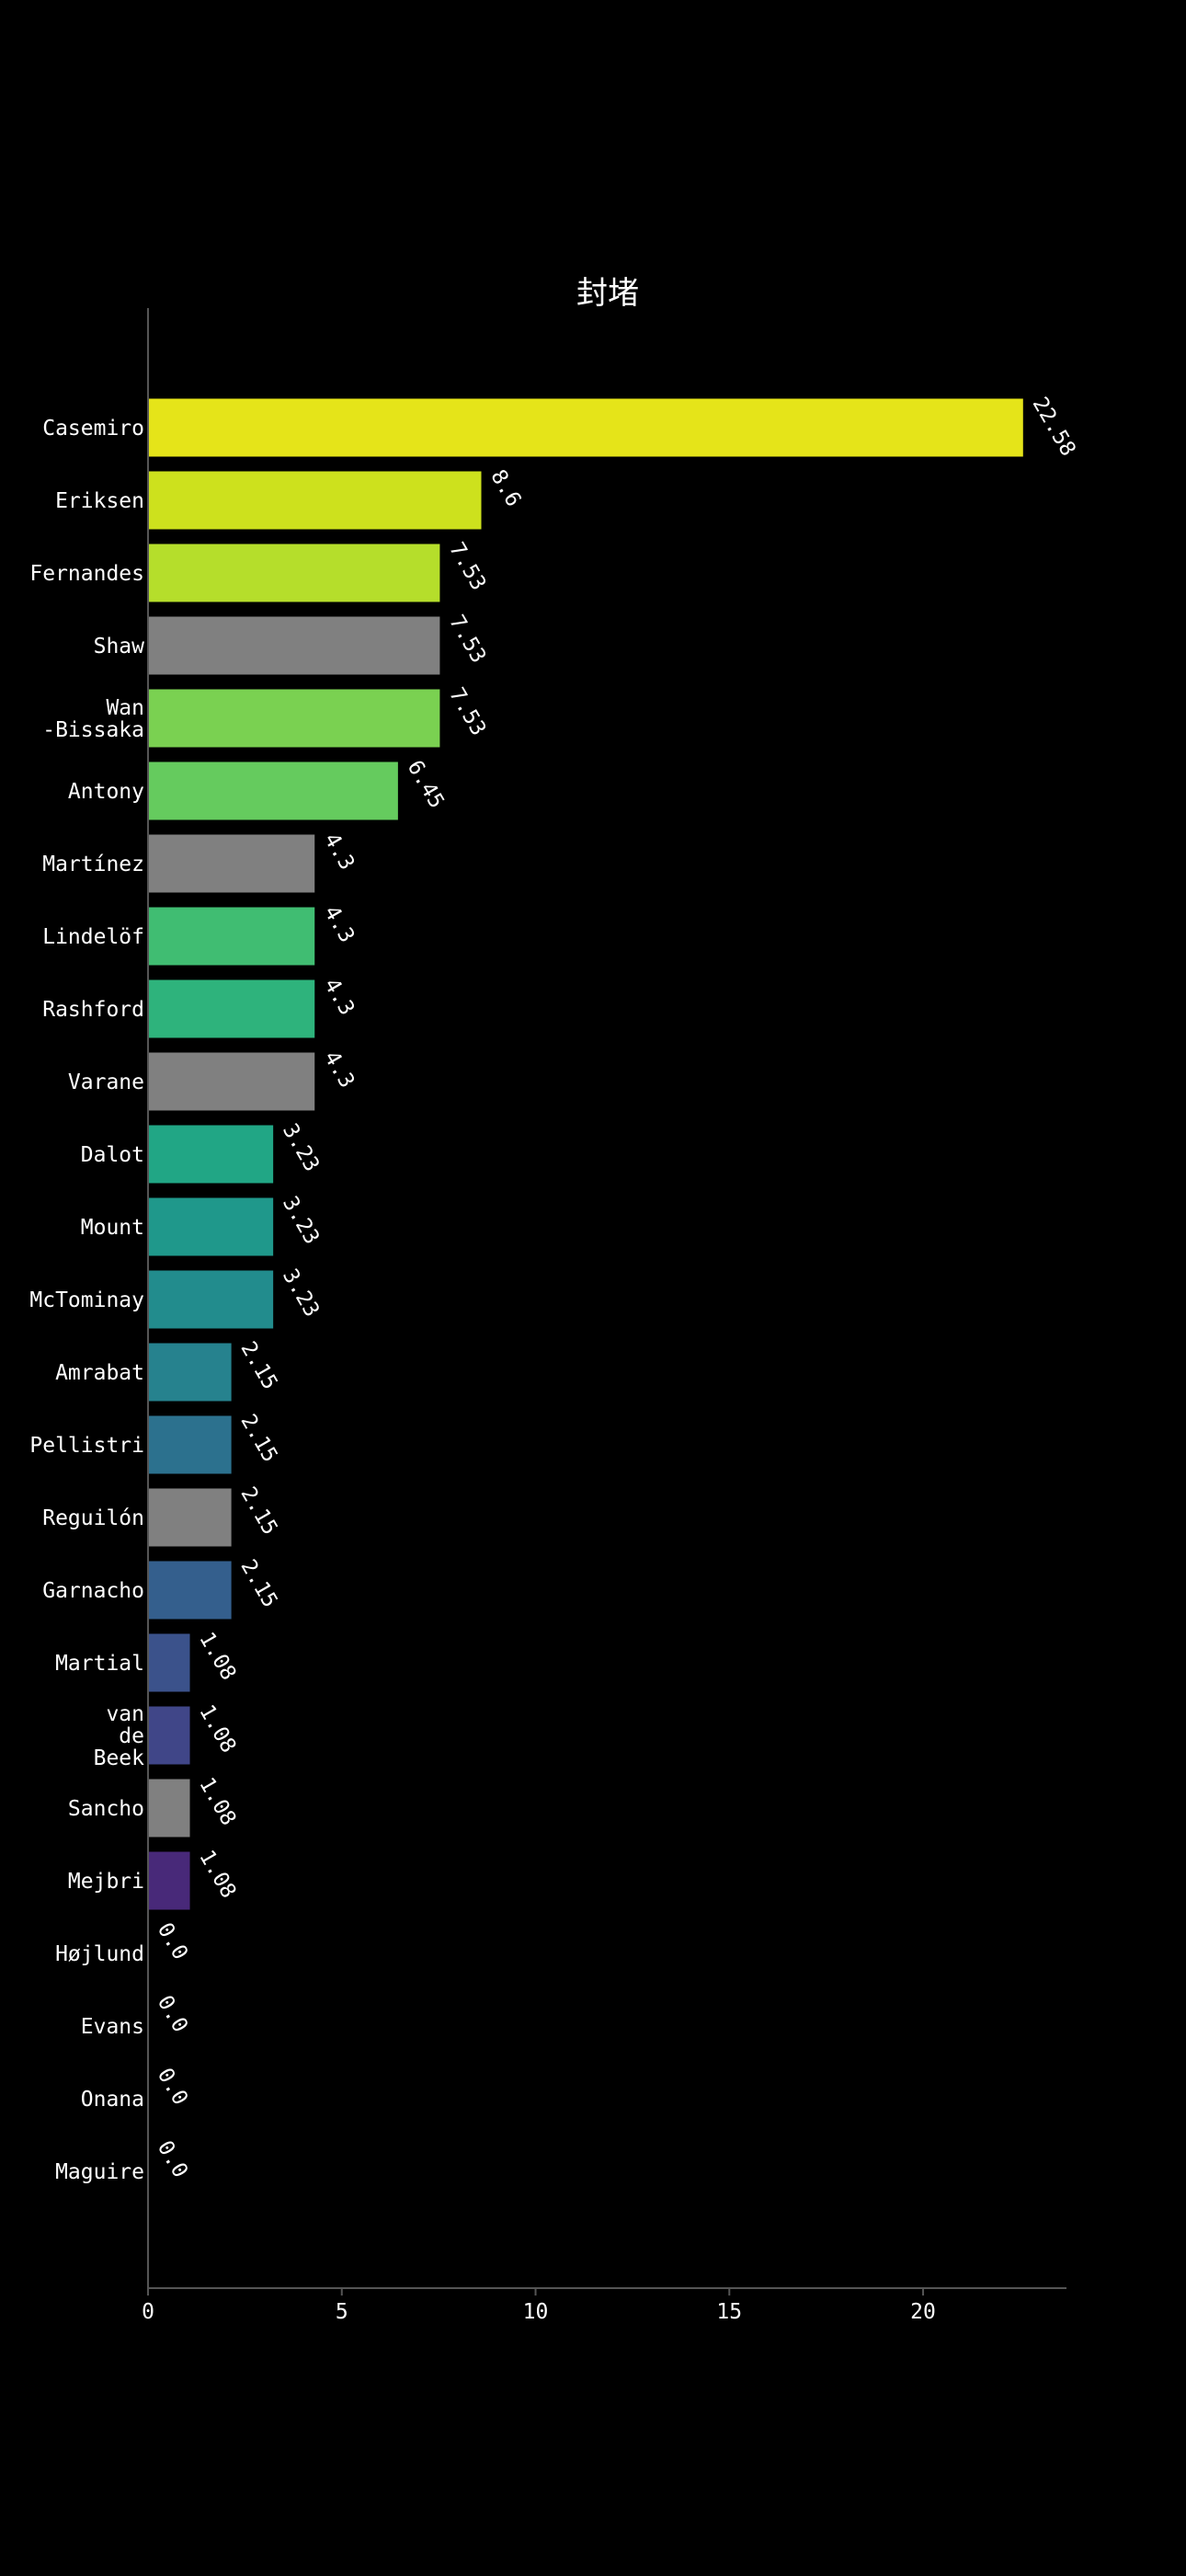 The height and width of the screenshot is (2576, 1186). Describe the element at coordinates (99, 1954) in the screenshot. I see `category-label: Højlund` at that location.